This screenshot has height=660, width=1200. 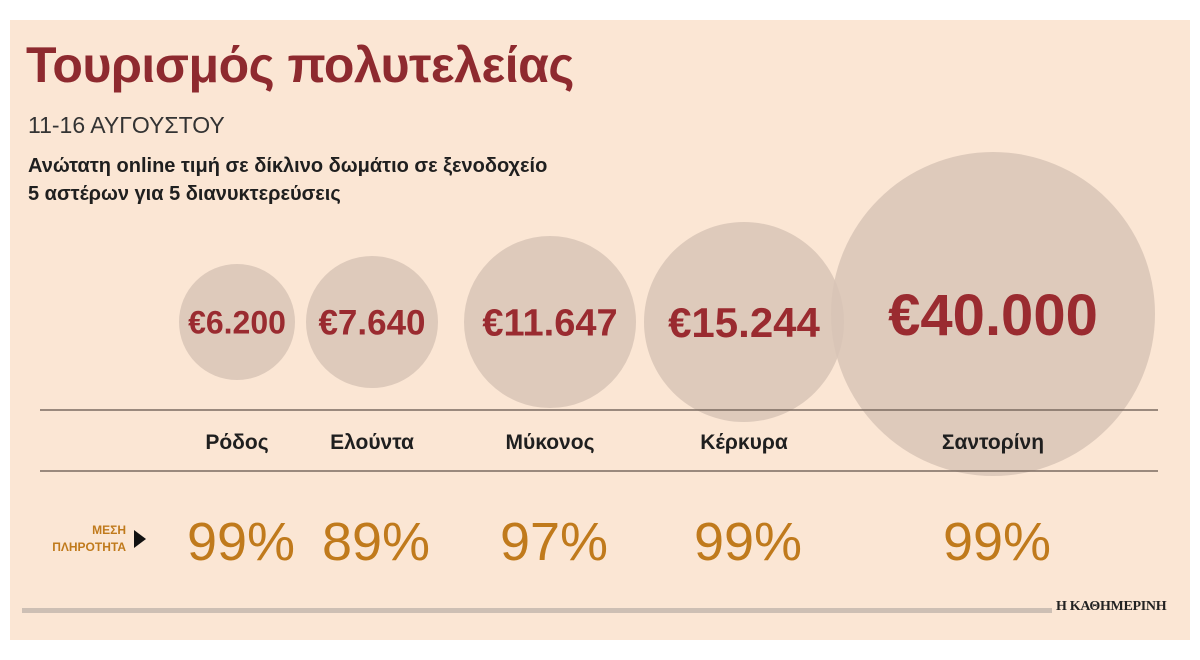 I want to click on occupancy-value: 89%, so click(x=376, y=542).